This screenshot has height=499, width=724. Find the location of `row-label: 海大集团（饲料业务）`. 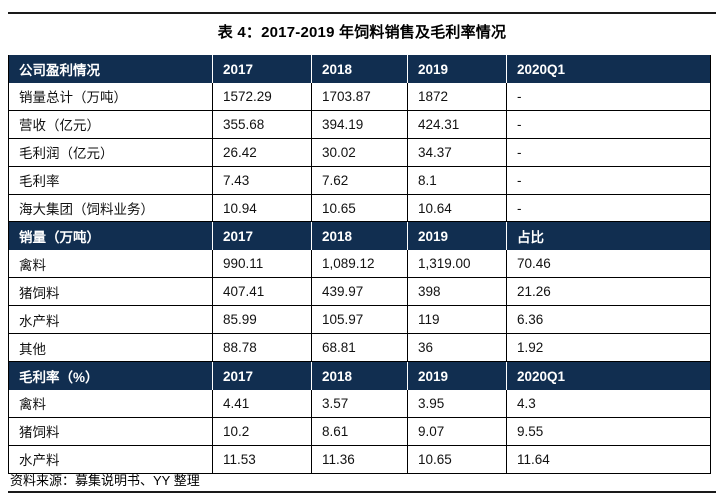

row-label: 海大集团（饲料业务） is located at coordinates (111, 208).